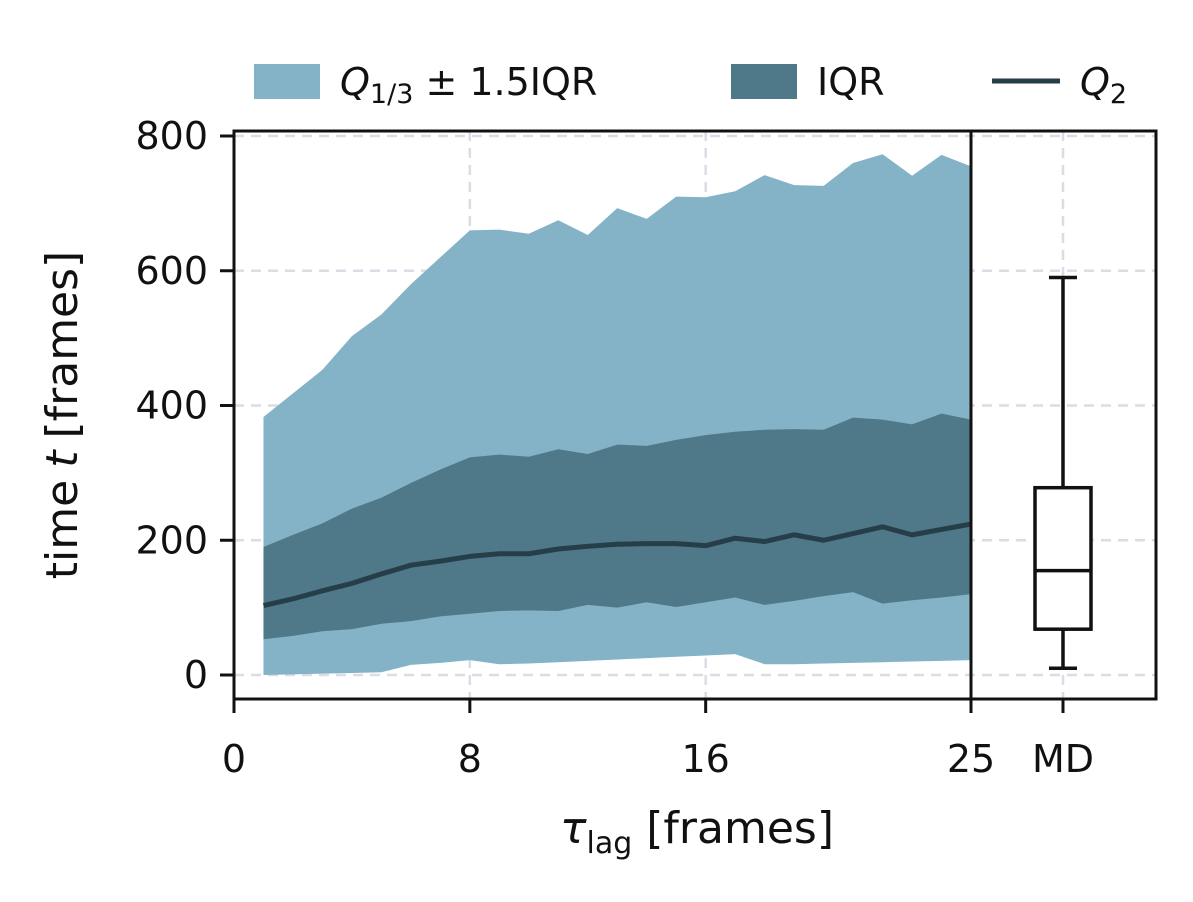 This screenshot has width=1193, height=902. I want to click on x-tick-label-md: MD, so click(1063, 759).